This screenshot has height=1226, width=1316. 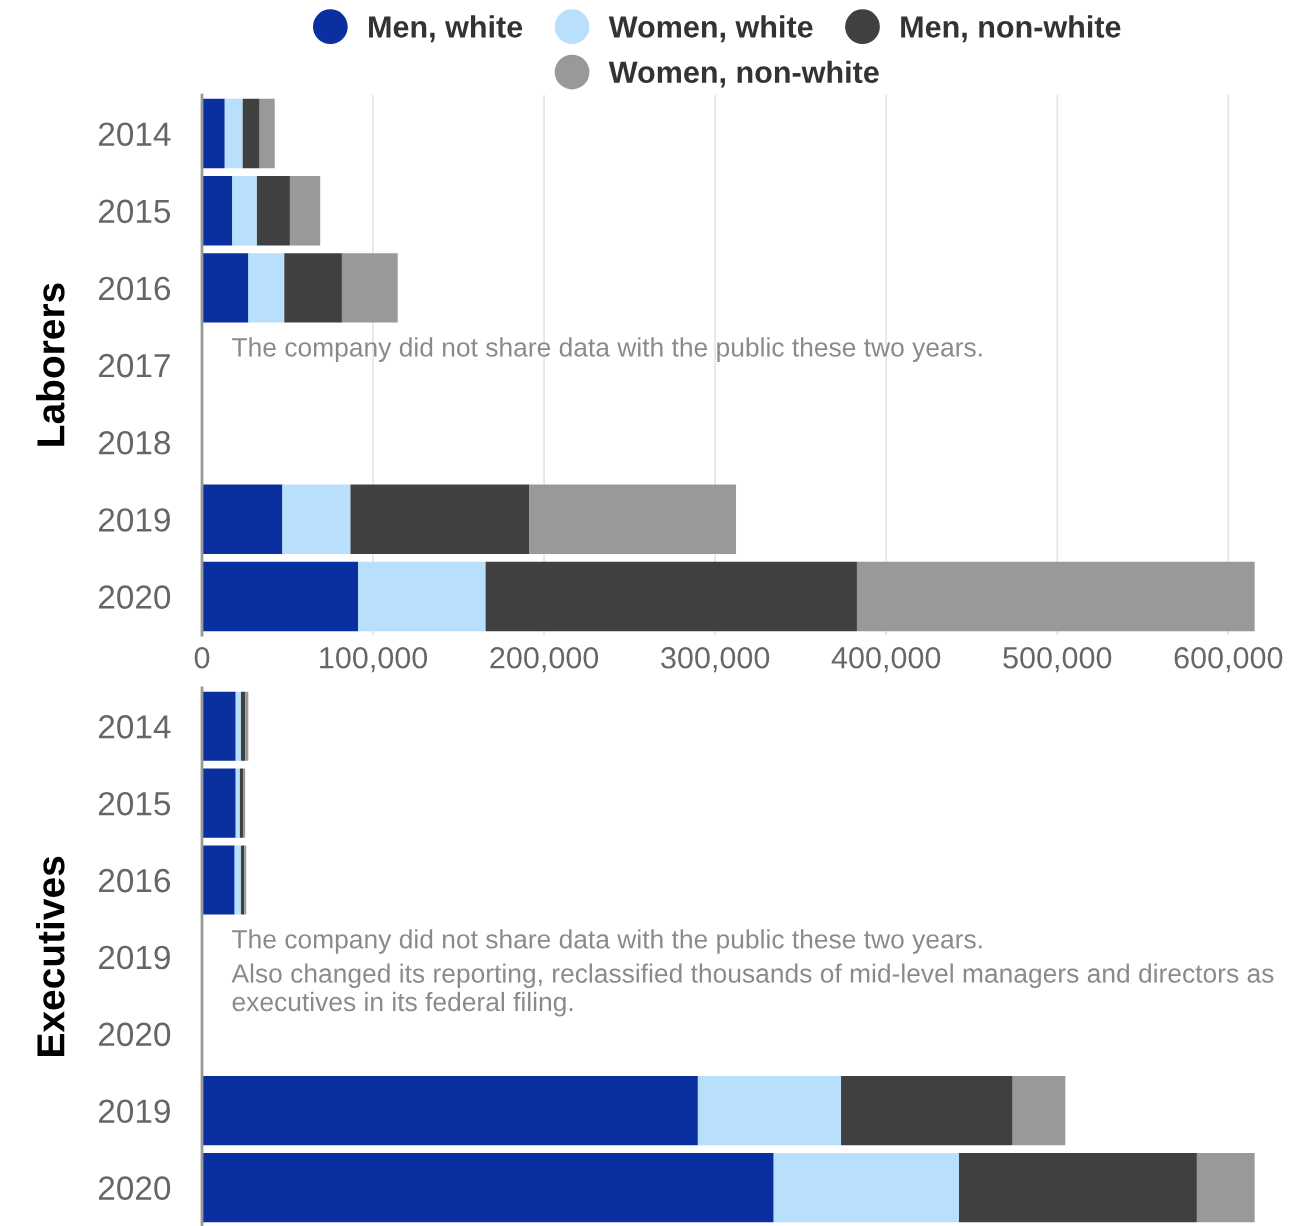 I want to click on legend-label: Women, white, so click(x=710, y=29).